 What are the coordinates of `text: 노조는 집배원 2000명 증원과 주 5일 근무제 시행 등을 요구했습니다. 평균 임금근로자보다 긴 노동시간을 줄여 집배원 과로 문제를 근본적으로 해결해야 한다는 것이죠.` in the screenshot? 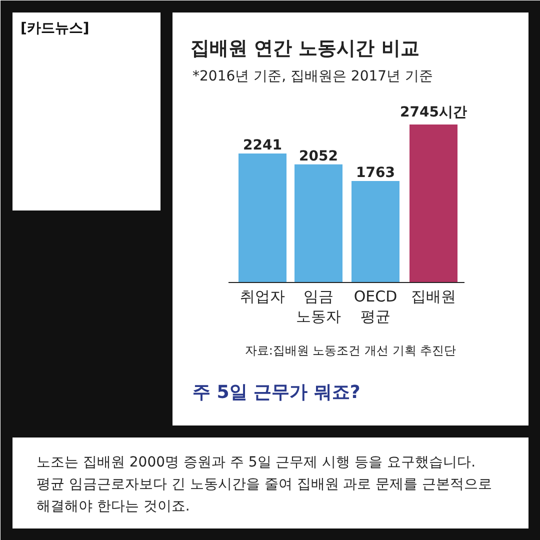 It's located at (264, 484).